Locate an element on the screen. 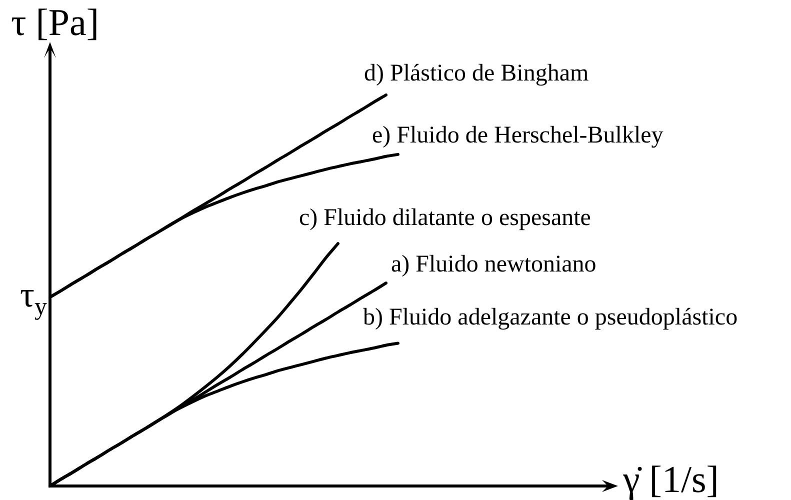 The width and height of the screenshot is (791, 500). series-label: c) Fluido dilatante o espesante is located at coordinates (445, 217).